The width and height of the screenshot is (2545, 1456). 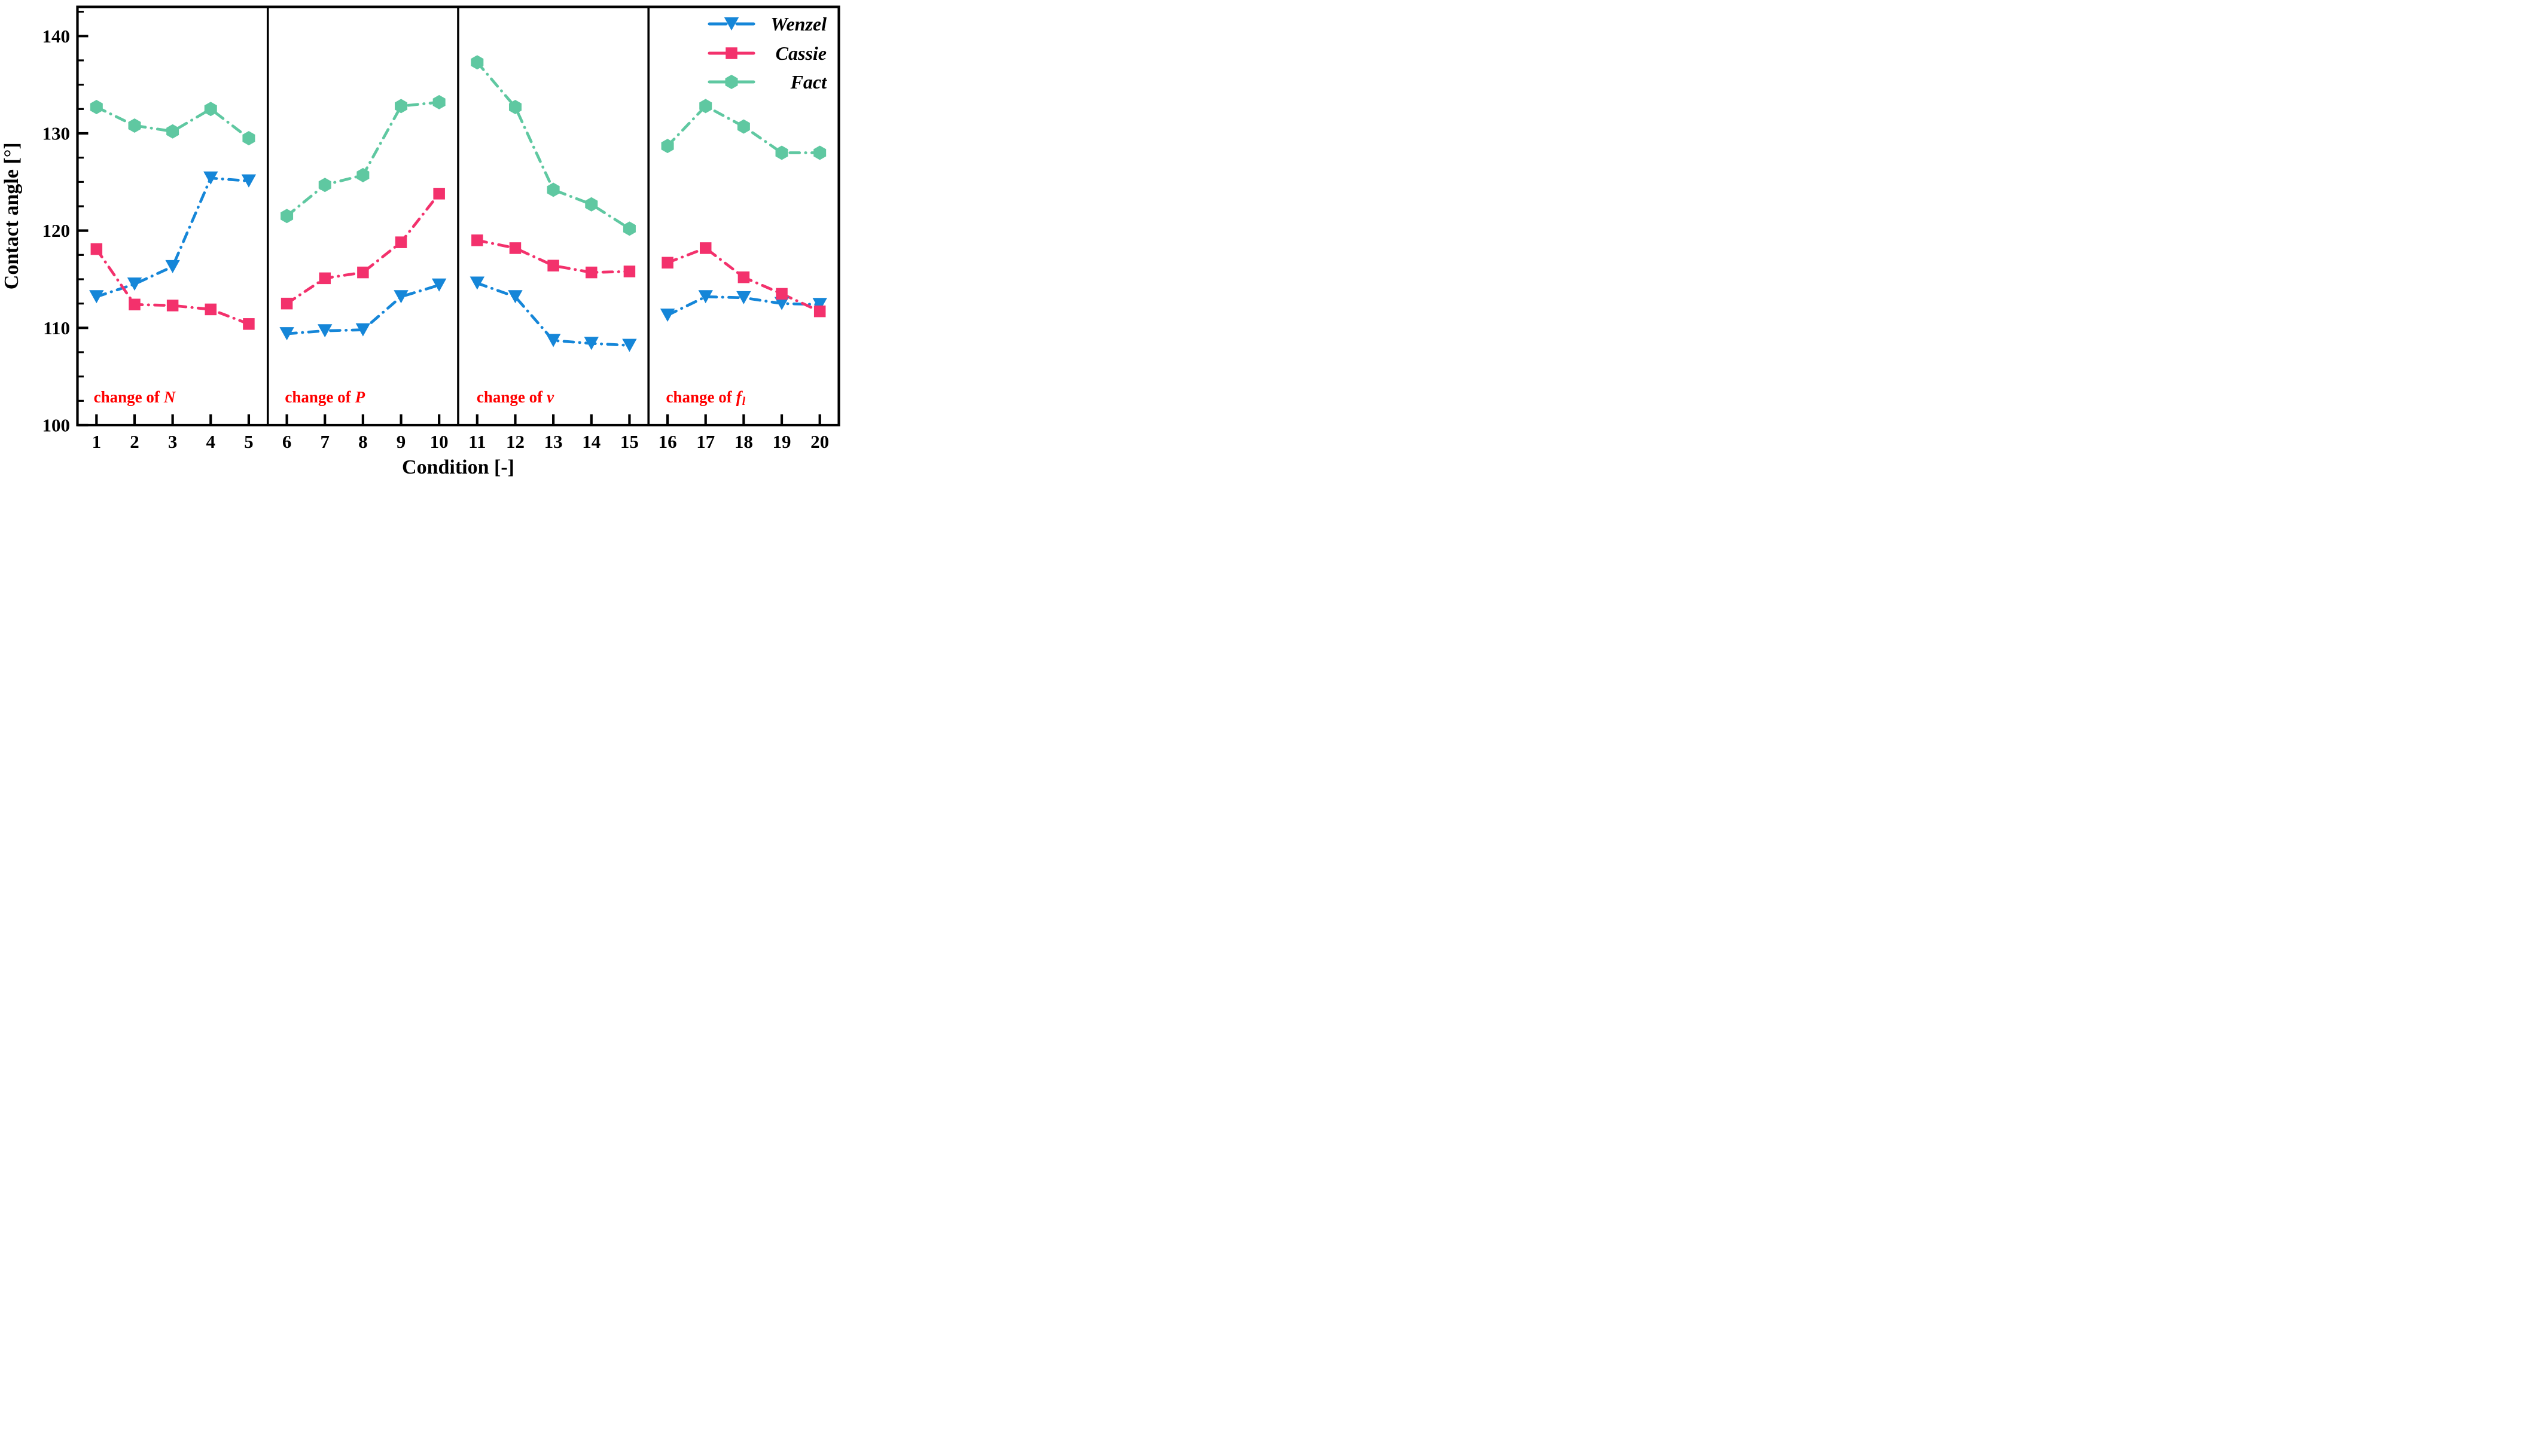 What do you see at coordinates (553, 441) in the screenshot?
I see `x-tick-label-13: 13` at bounding box center [553, 441].